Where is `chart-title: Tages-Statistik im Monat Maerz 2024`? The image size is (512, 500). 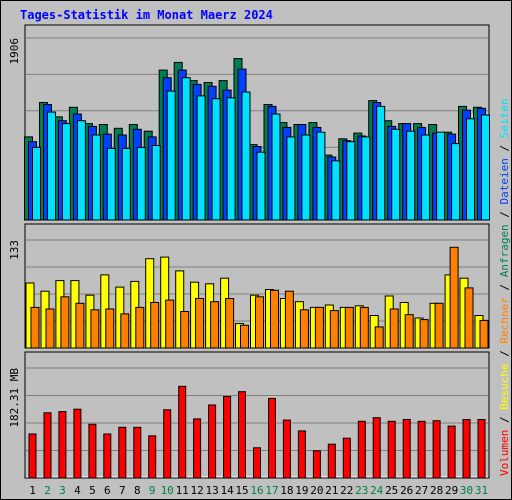
chart-title: Tages-Statistik im Monat Maerz 2024 is located at coordinates (146, 15).